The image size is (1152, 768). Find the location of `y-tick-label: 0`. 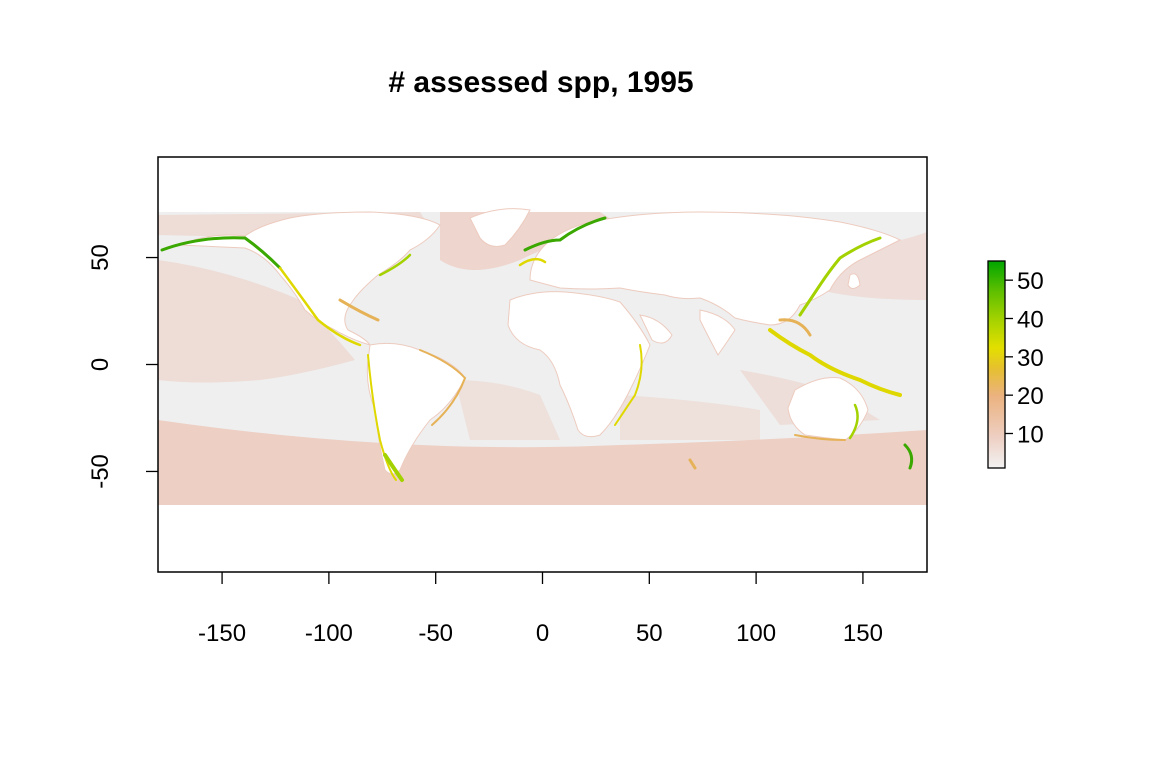

y-tick-label: 0 is located at coordinates (100, 364).